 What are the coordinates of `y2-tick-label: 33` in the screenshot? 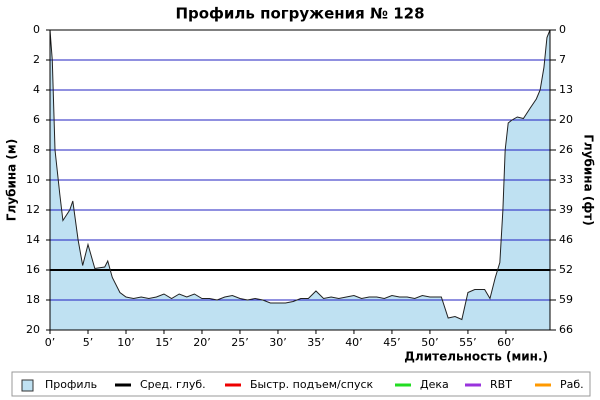 It's located at (566, 179).